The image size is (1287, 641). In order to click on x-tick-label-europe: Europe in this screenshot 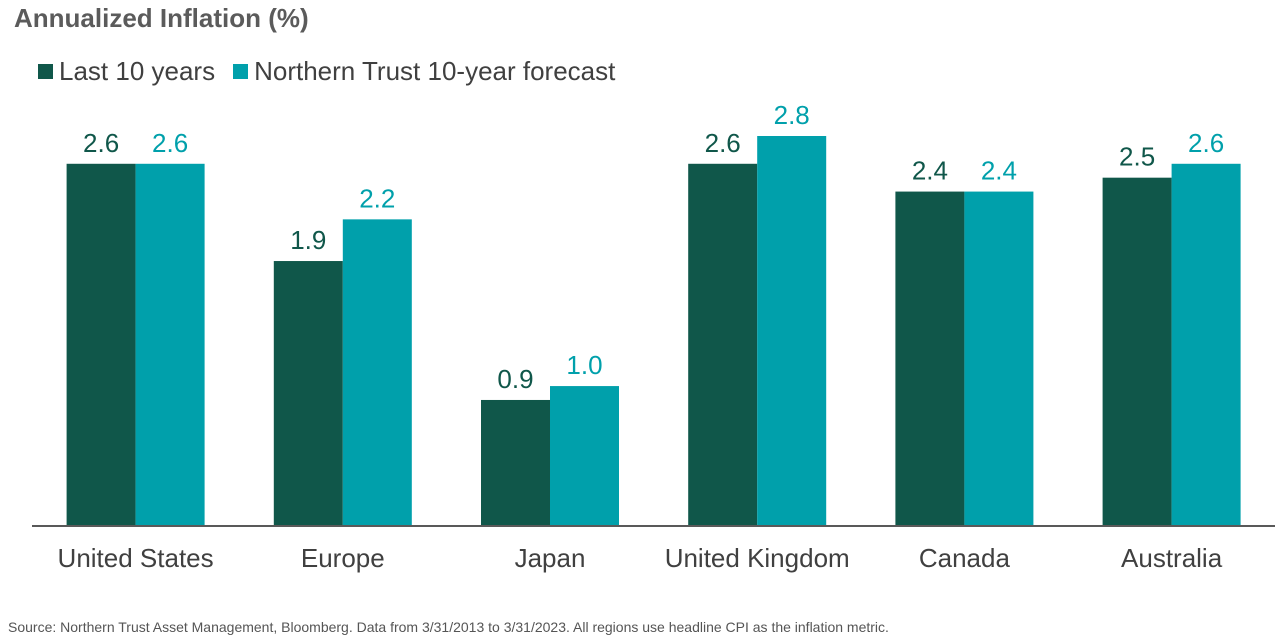, I will do `click(343, 558)`.